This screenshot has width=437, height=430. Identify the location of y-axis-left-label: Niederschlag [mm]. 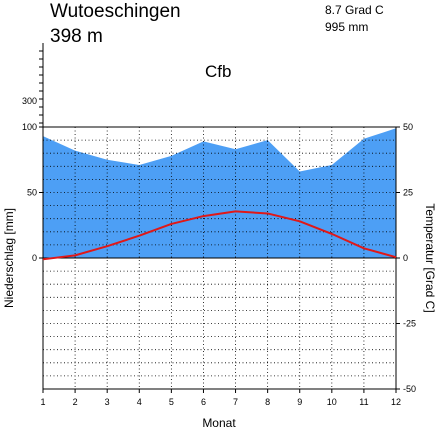
(9, 258).